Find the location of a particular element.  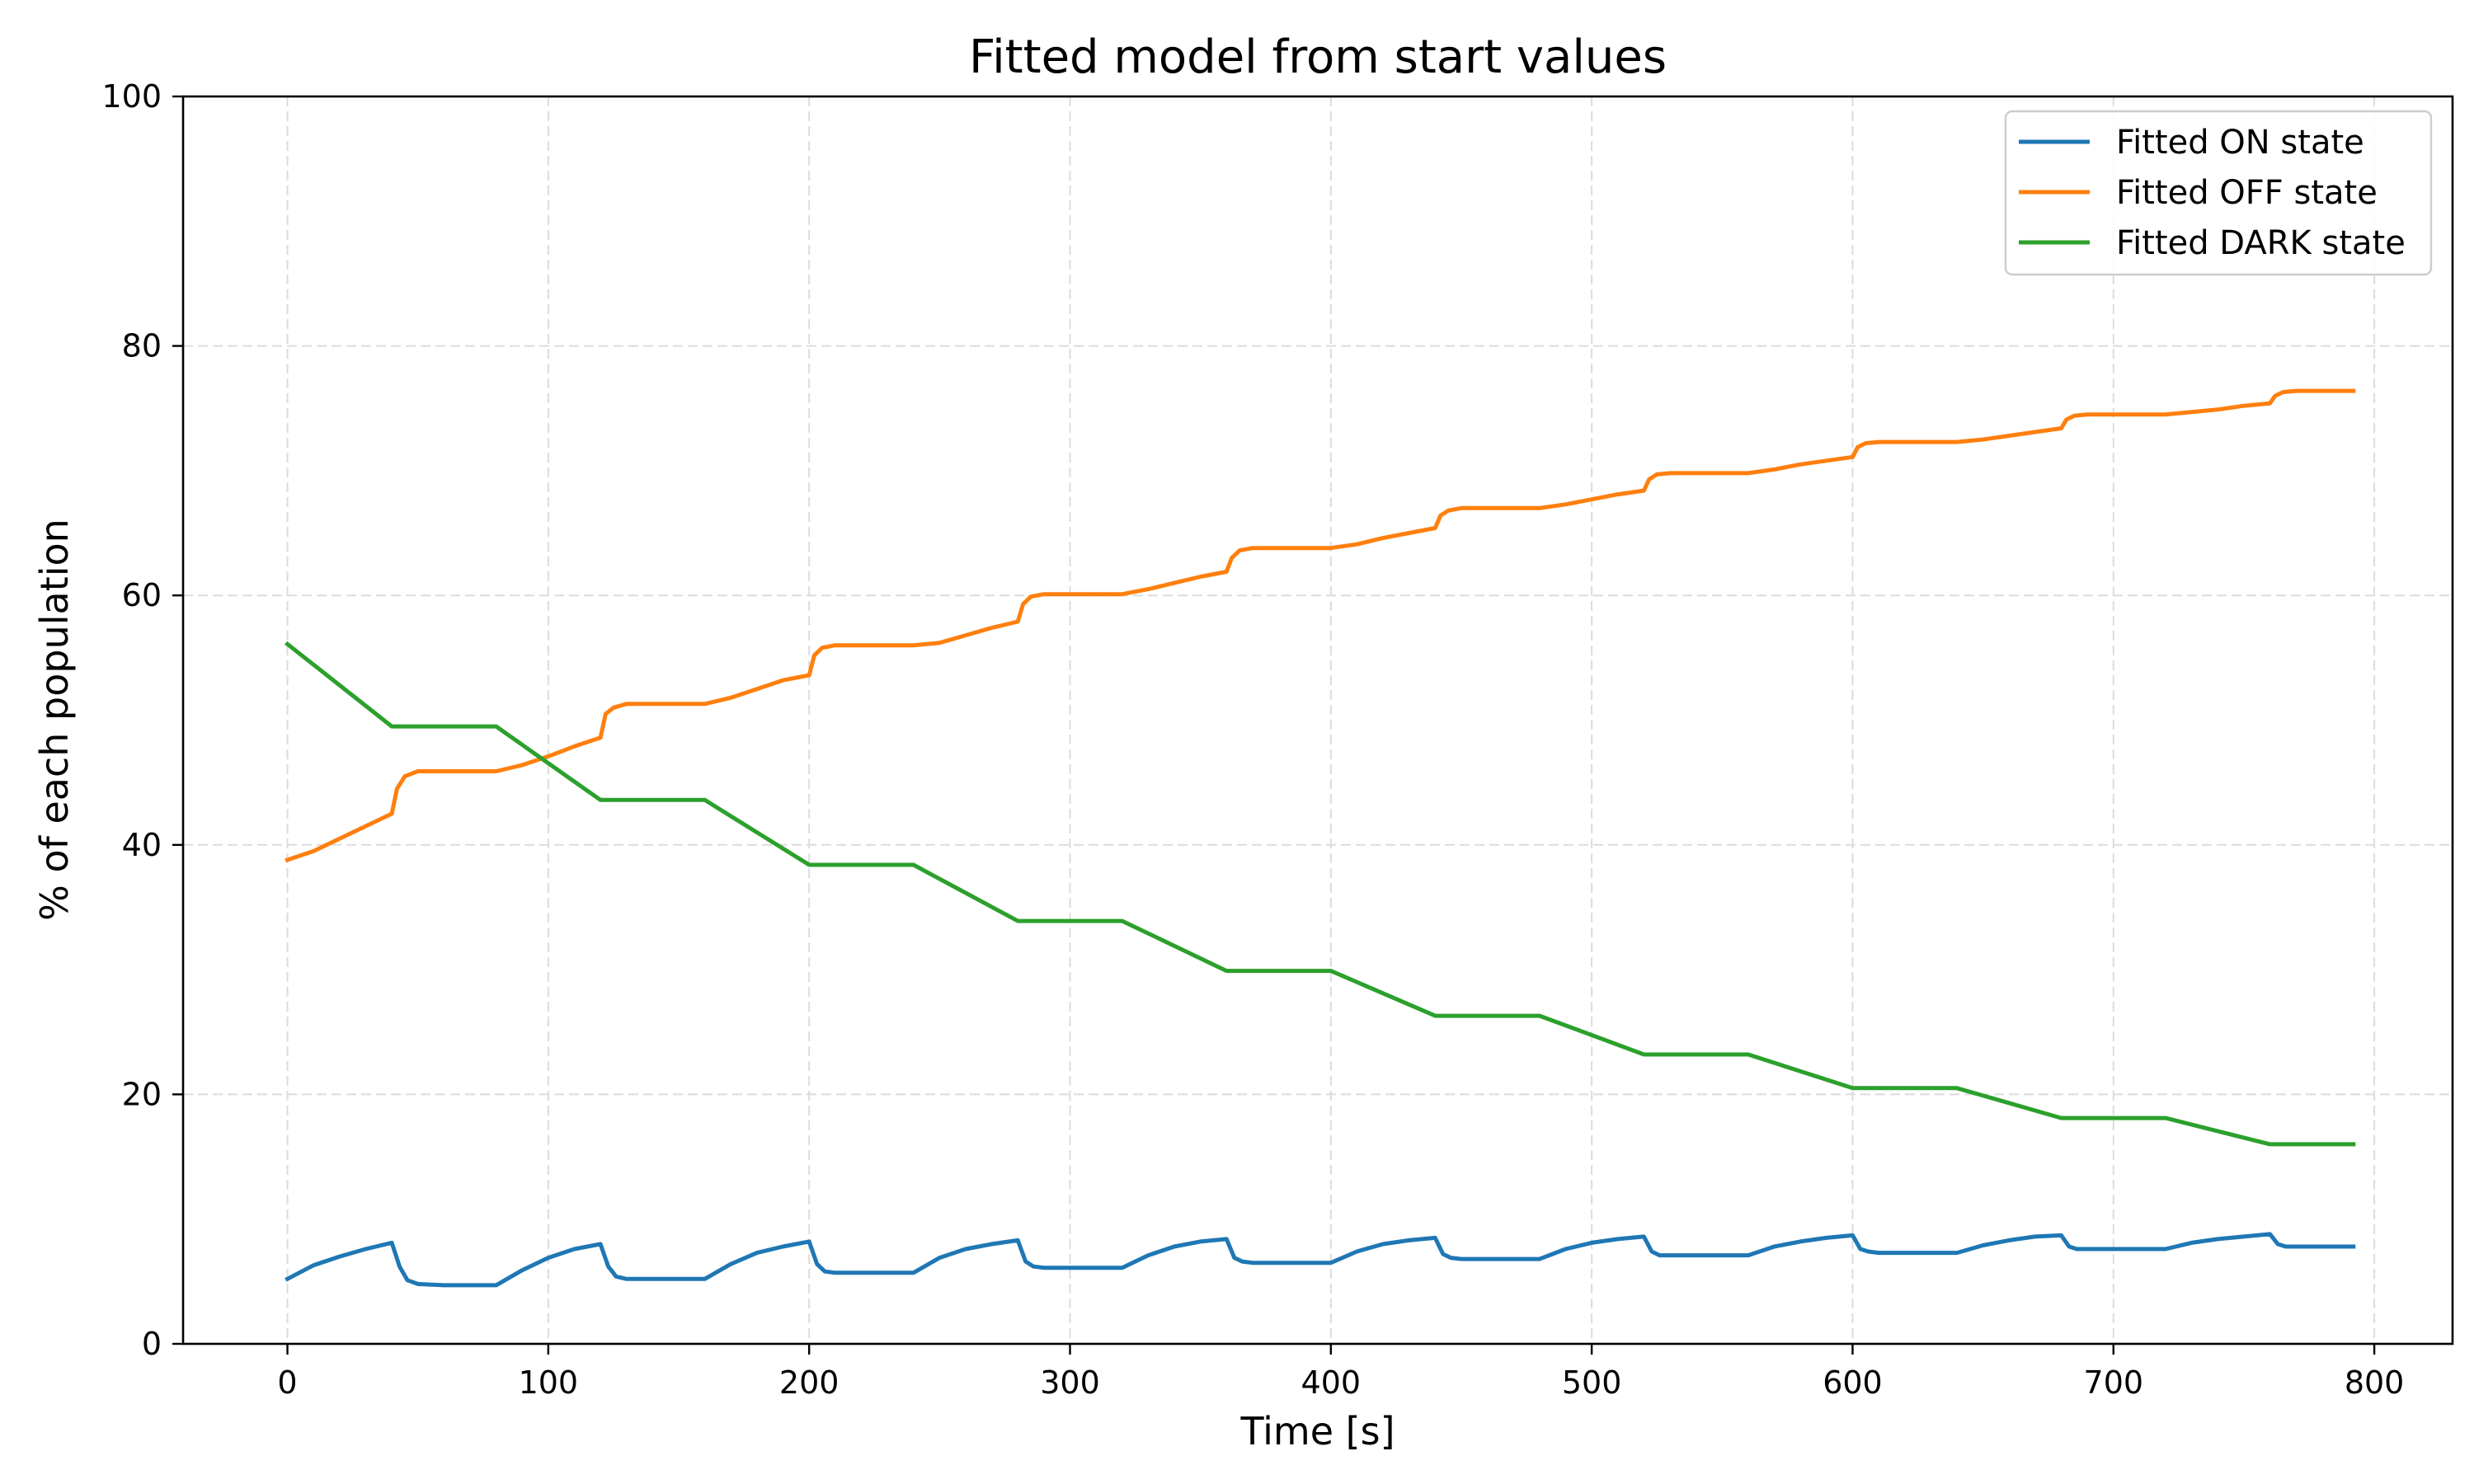

x-tick-label: 700 is located at coordinates (2114, 1382).